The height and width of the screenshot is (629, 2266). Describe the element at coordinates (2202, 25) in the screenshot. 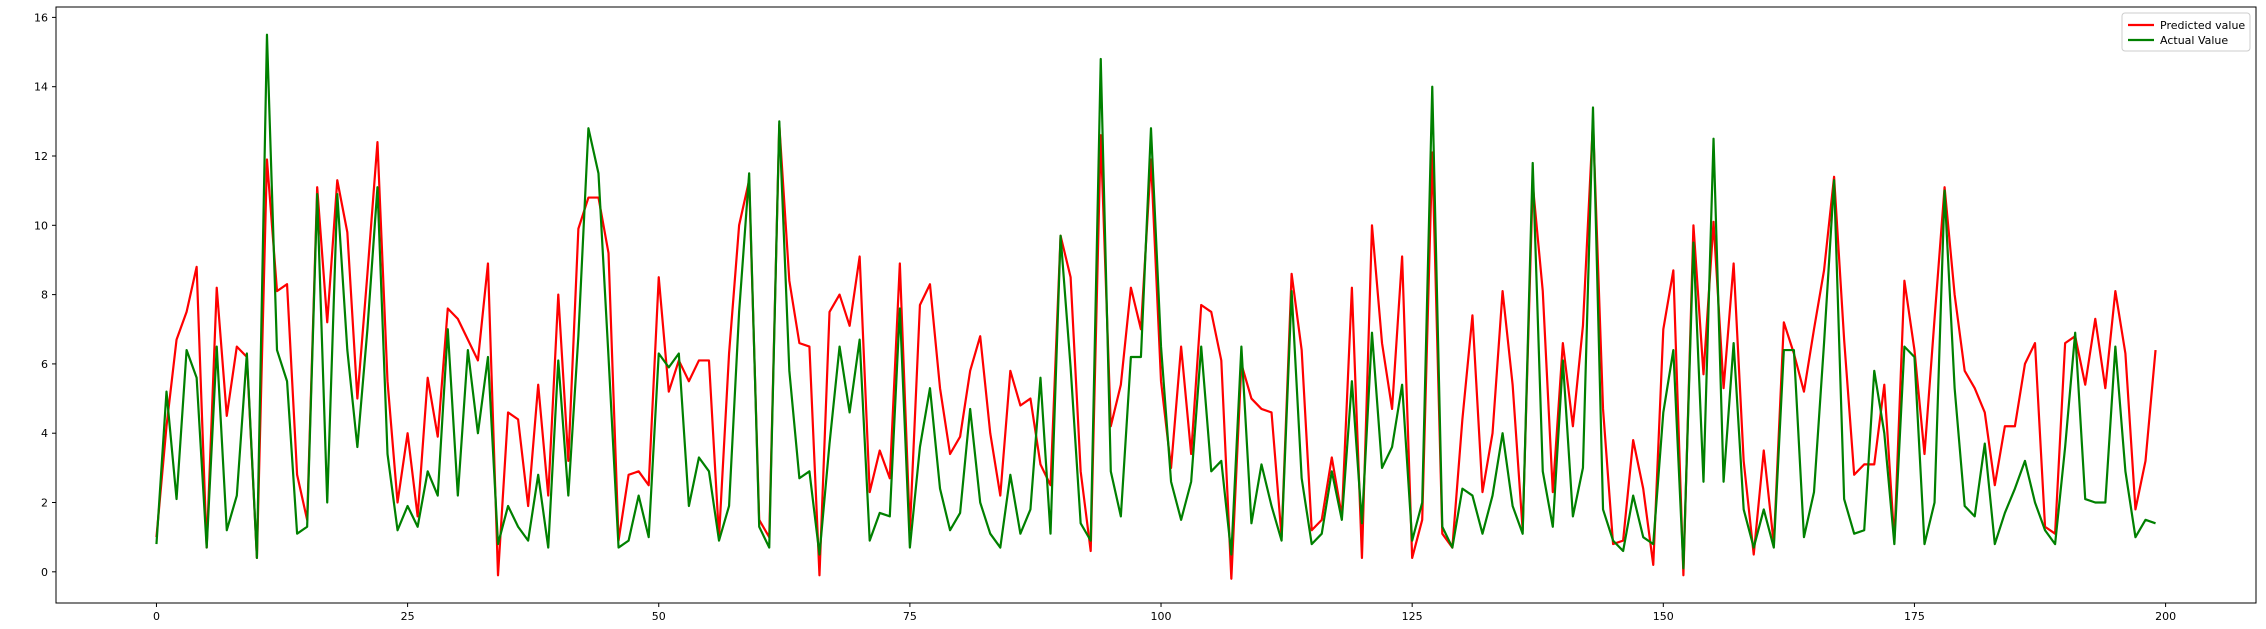

I see `legend-label-1: Predicted value` at that location.